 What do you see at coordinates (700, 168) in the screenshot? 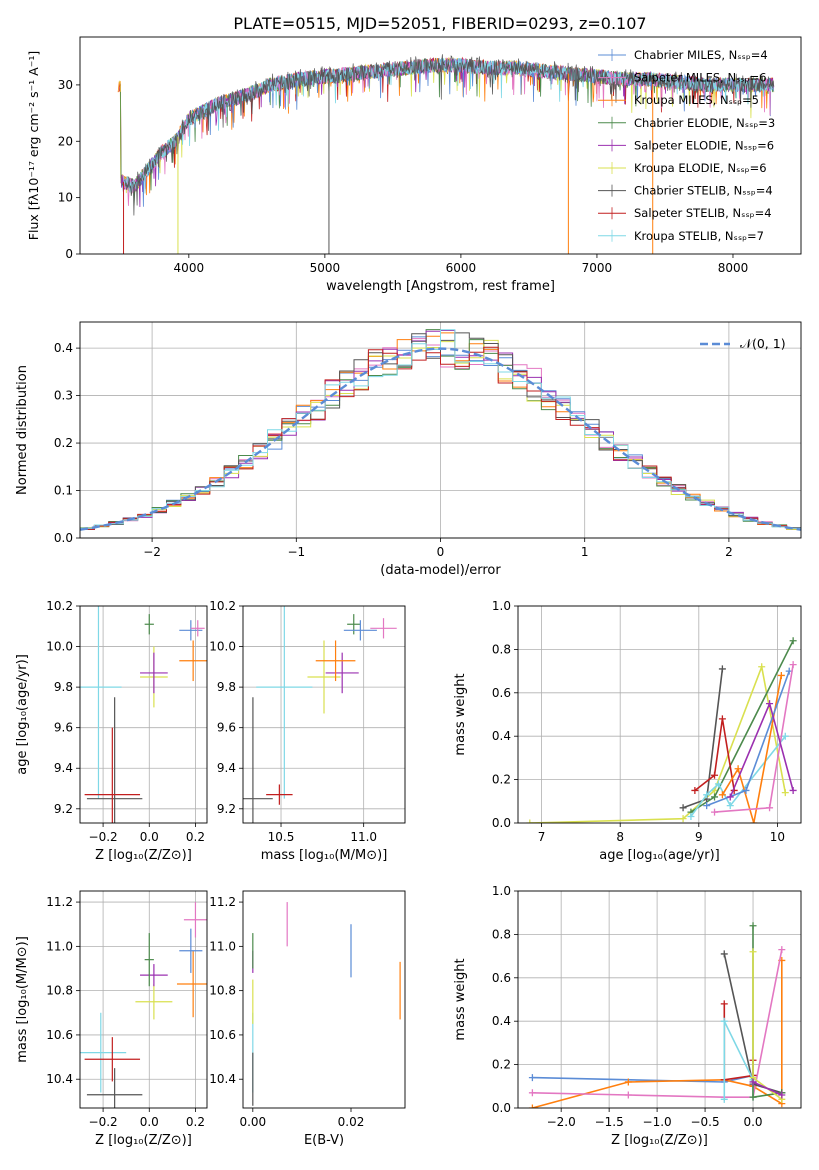
I see `legend-label: Kroupa ELODIE, Nₛₛₚ=6` at bounding box center [700, 168].